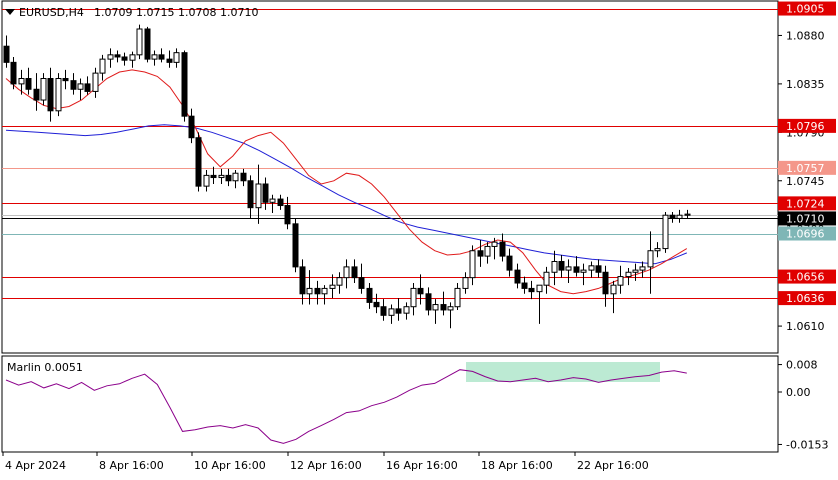 The height and width of the screenshot is (480, 838). I want to click on time-tick-label: 12 Apr 16:00, so click(326, 465).